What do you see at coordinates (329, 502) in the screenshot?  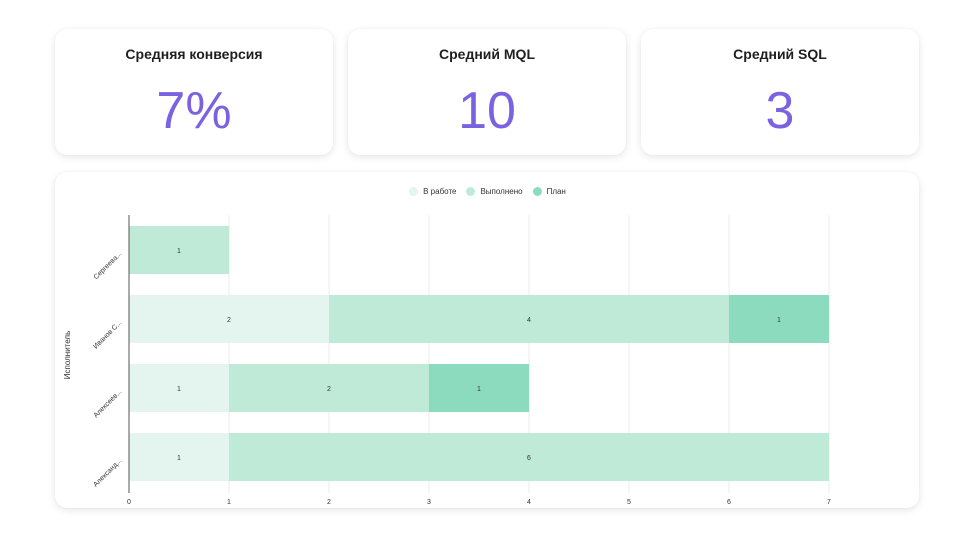 I see `x-tick-label: 2` at bounding box center [329, 502].